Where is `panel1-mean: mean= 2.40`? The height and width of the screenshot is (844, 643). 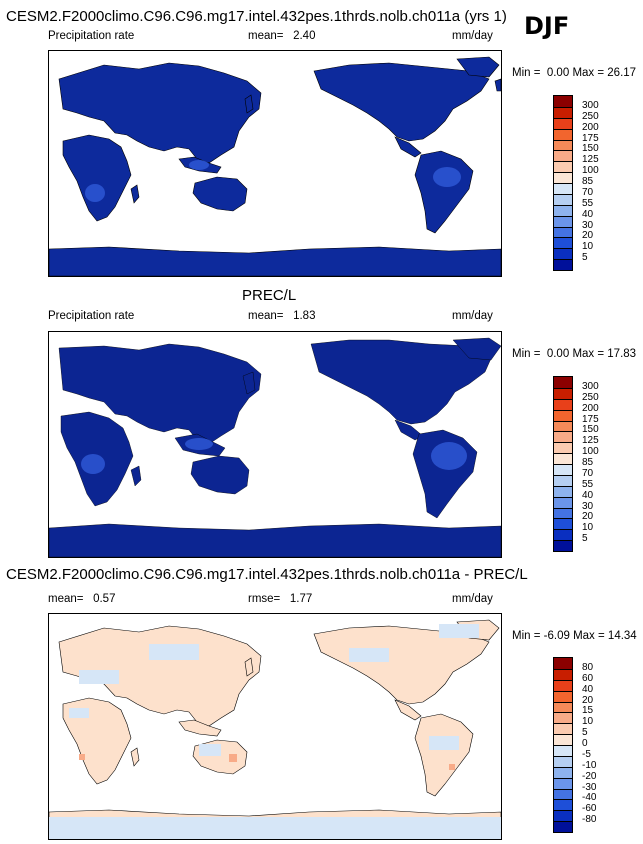 panel1-mean: mean= 2.40 is located at coordinates (282, 36).